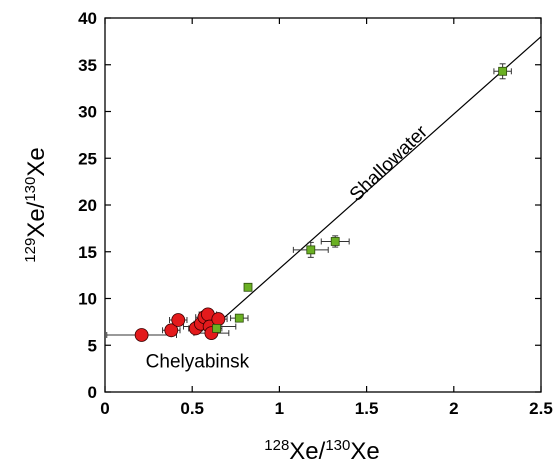 The height and width of the screenshot is (465, 560). What do you see at coordinates (453, 408) in the screenshot?
I see `x-tick-label: 2` at bounding box center [453, 408].